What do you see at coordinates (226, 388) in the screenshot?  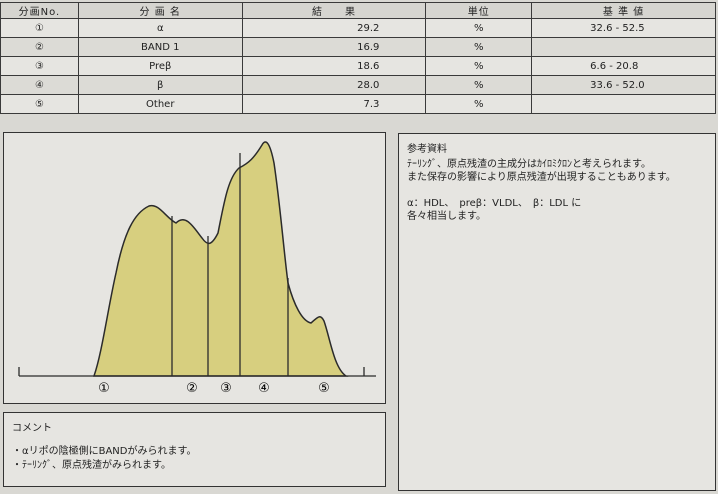 I see `fraction-label-3: ③` at bounding box center [226, 388].